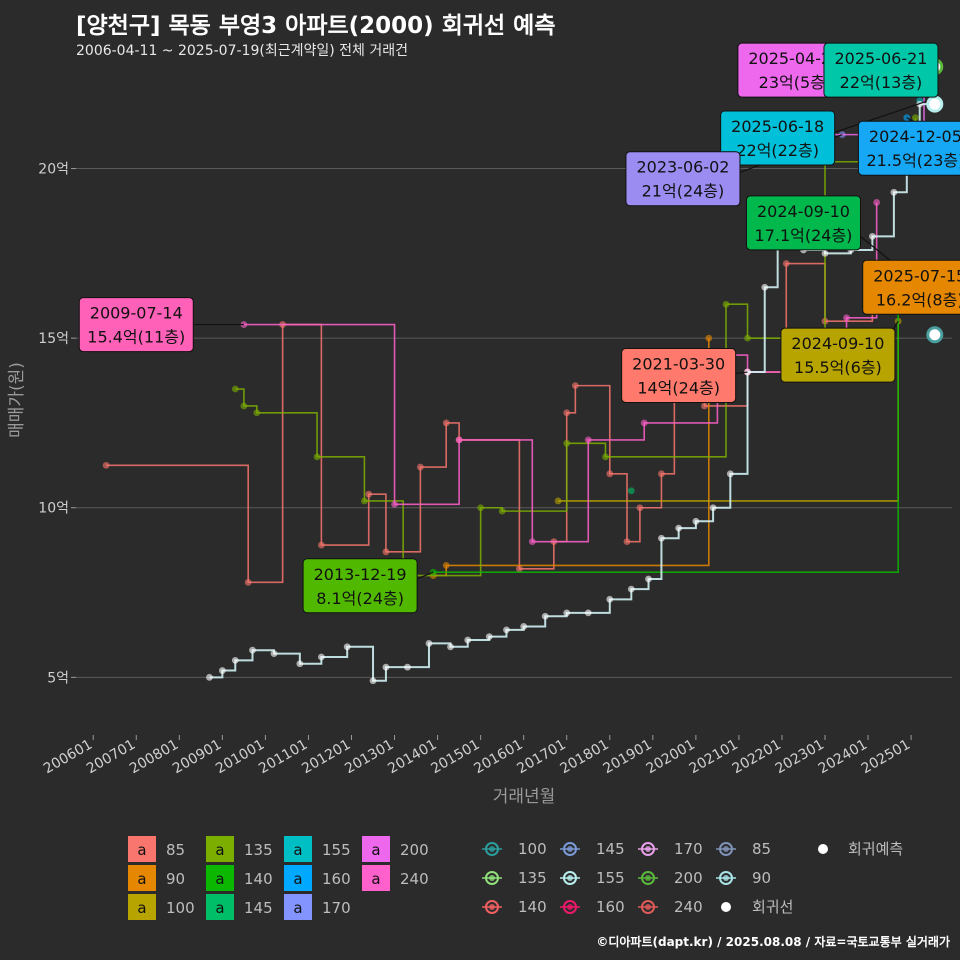  I want to click on x-axis-title: 거래년월, so click(524, 797).